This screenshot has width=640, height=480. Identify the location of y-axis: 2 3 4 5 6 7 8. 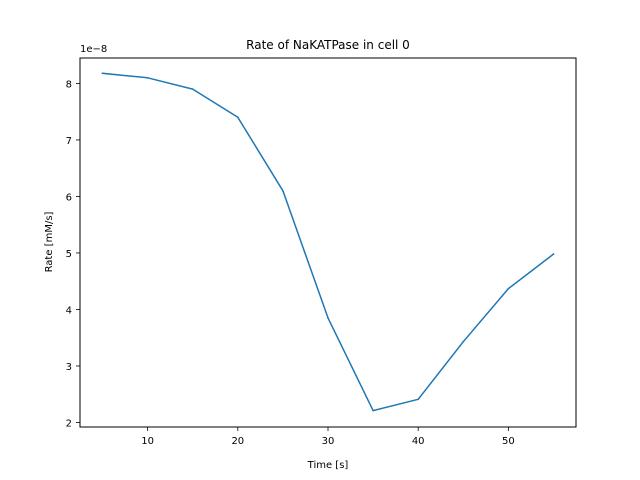
(73, 254).